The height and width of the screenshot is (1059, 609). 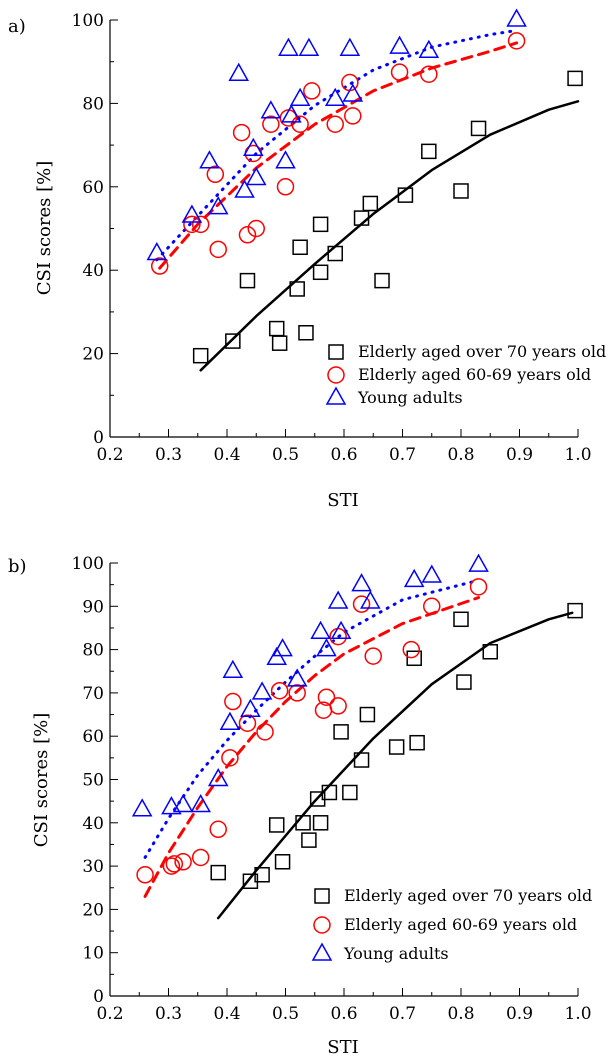 What do you see at coordinates (88, 564) in the screenshot?
I see `panel-b-y-tick-label: 100` at bounding box center [88, 564].